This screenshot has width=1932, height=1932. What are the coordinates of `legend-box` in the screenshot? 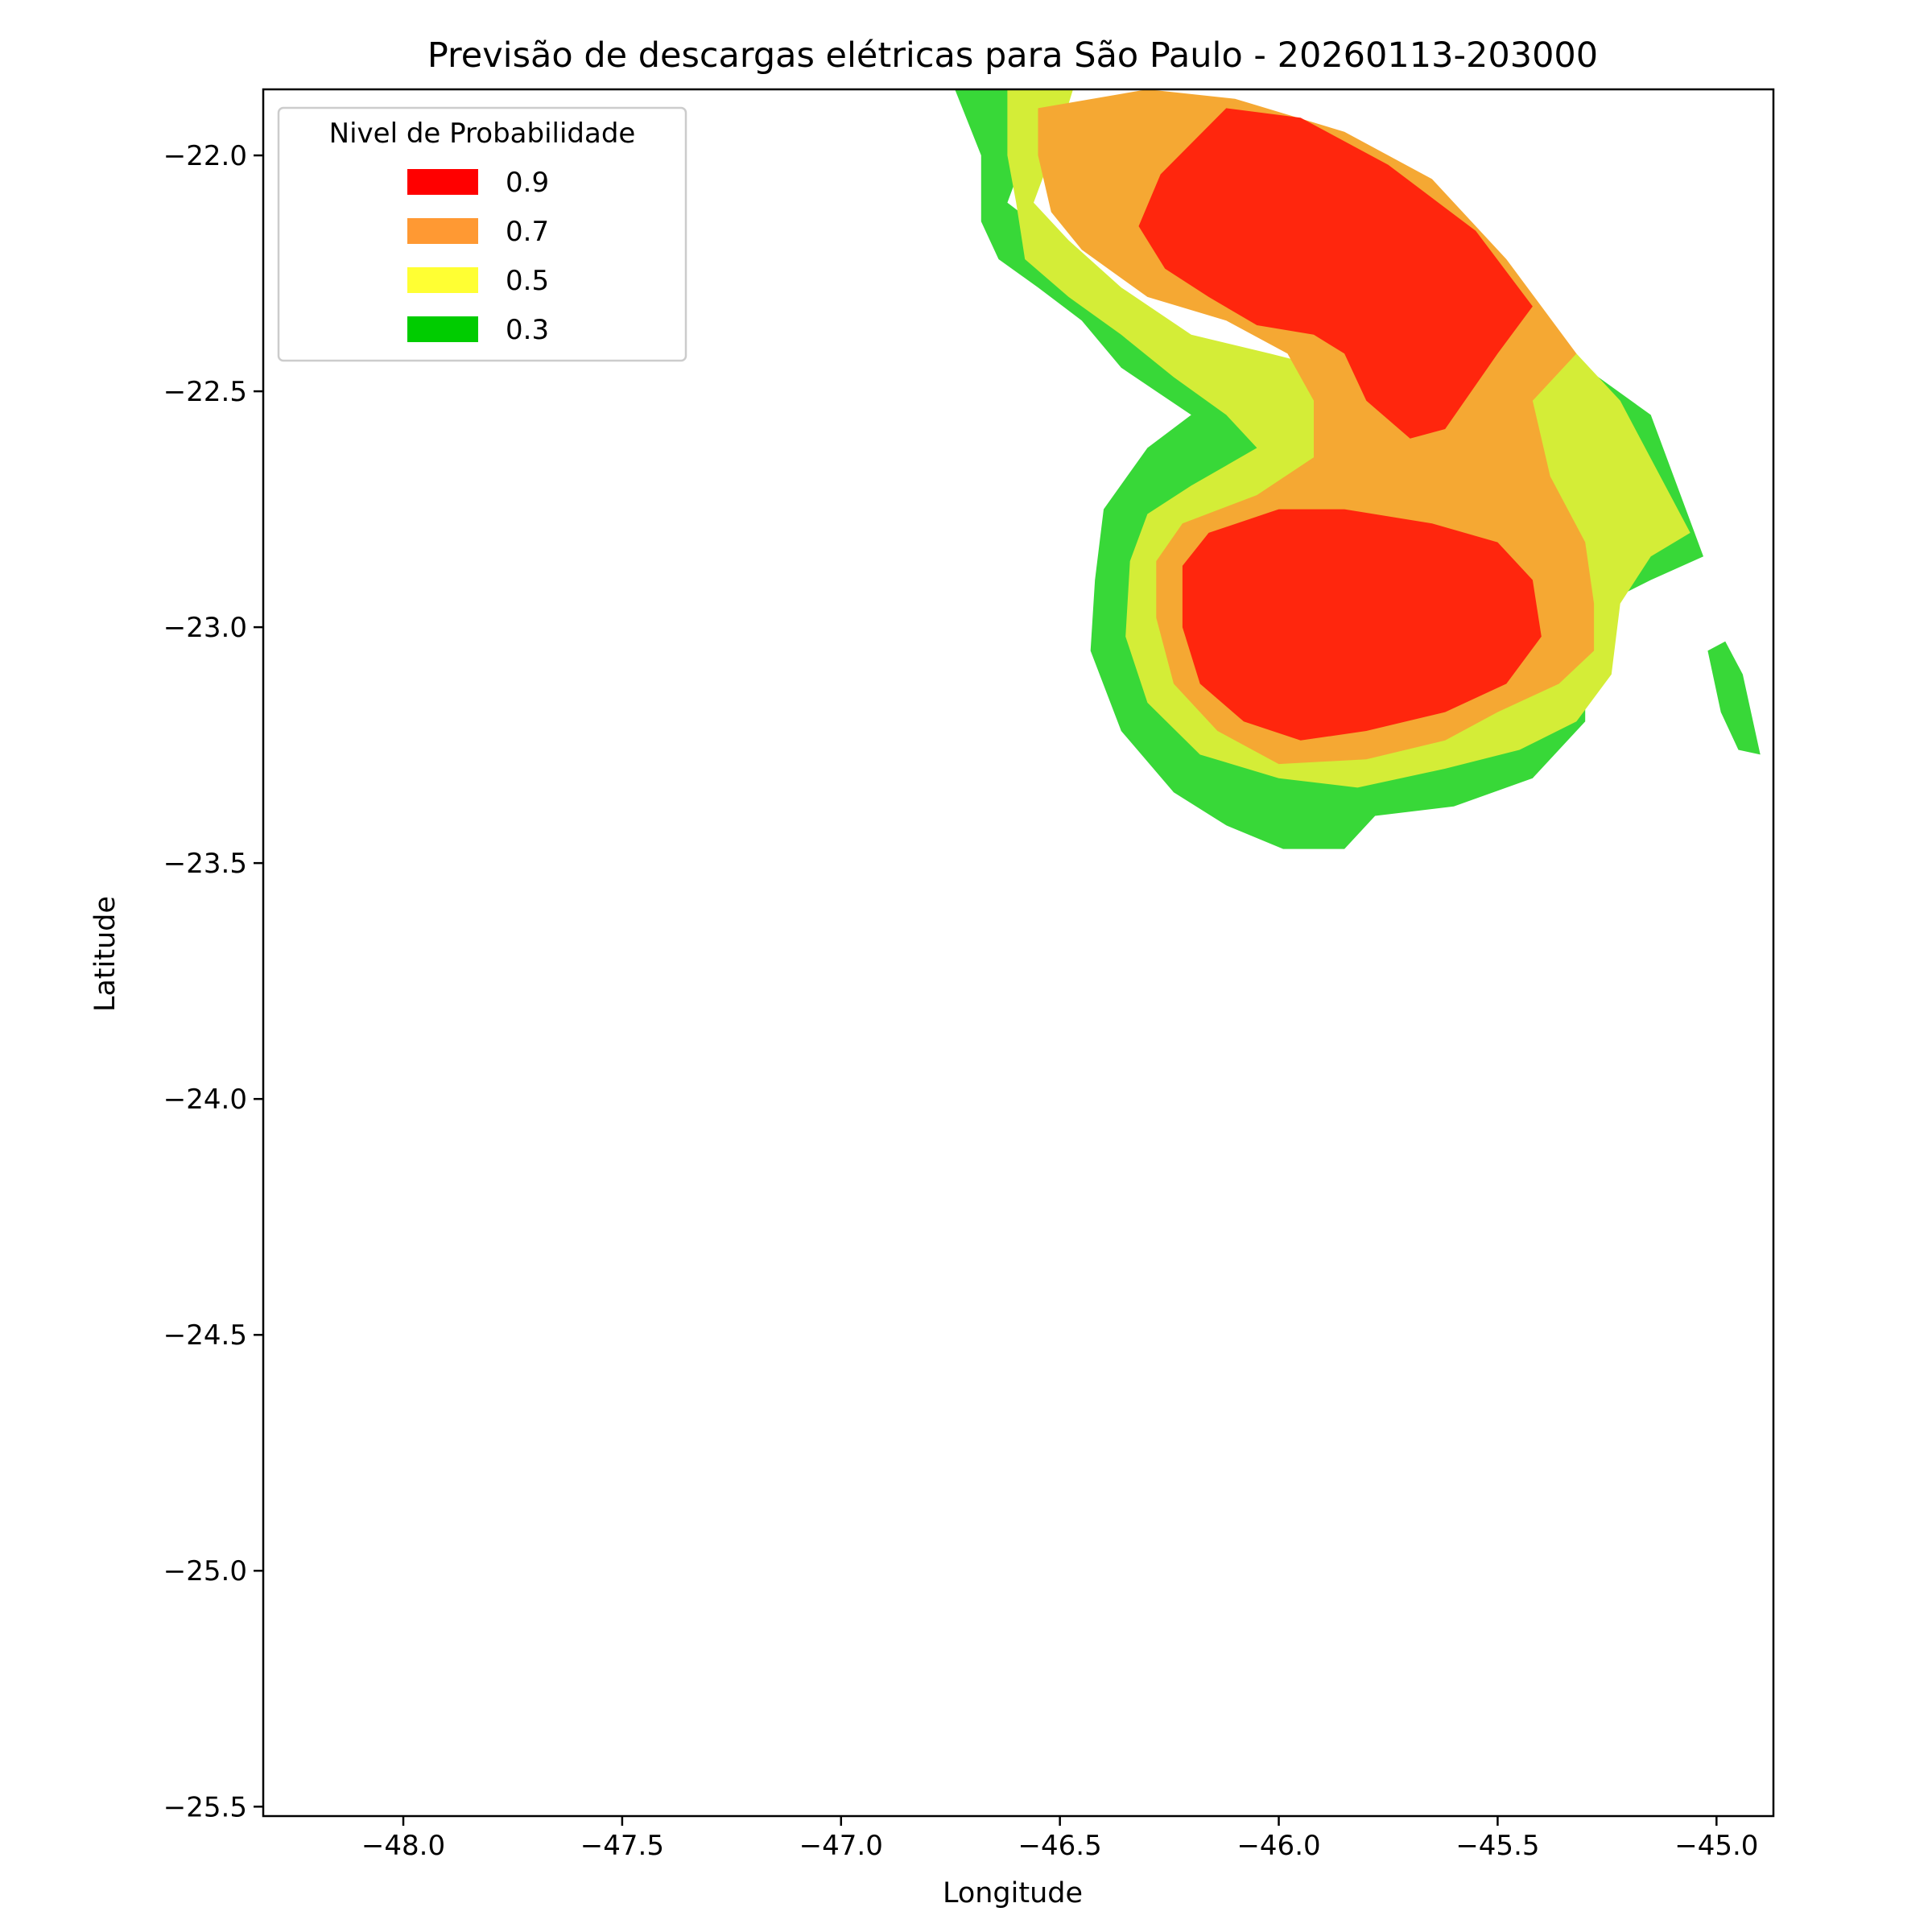 It's located at (482, 234).